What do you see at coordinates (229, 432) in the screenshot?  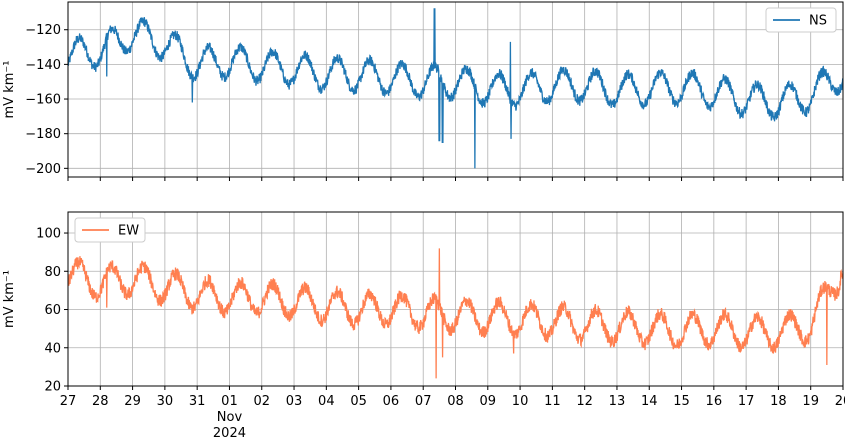 I see `x-year-label: 2024` at bounding box center [229, 432].